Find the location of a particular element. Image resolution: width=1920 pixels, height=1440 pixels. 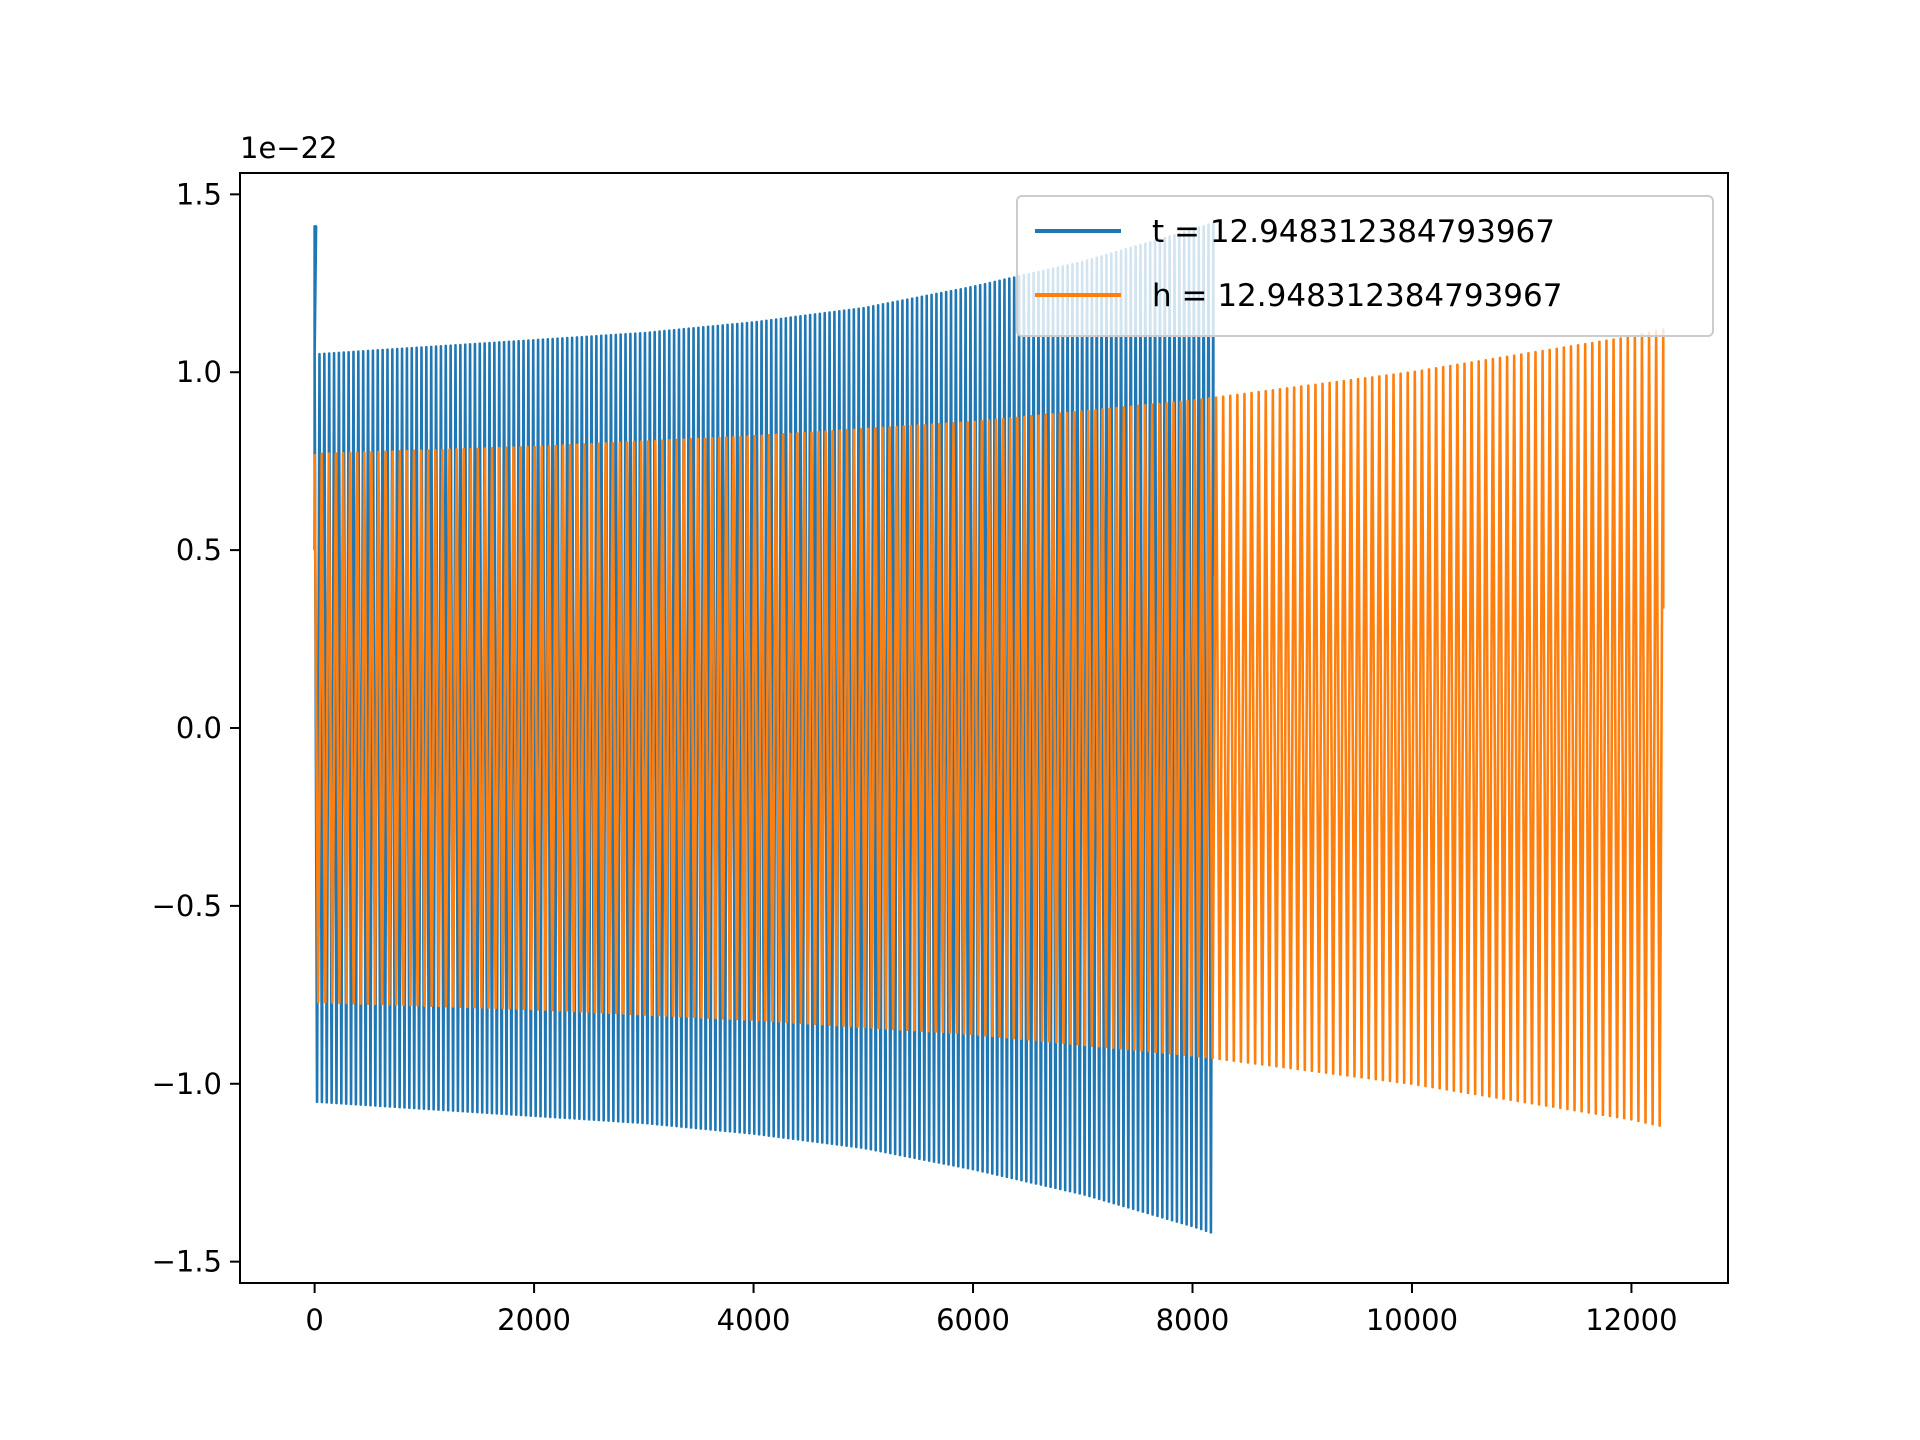

x-tick-label: 12000 is located at coordinates (1631, 1320).